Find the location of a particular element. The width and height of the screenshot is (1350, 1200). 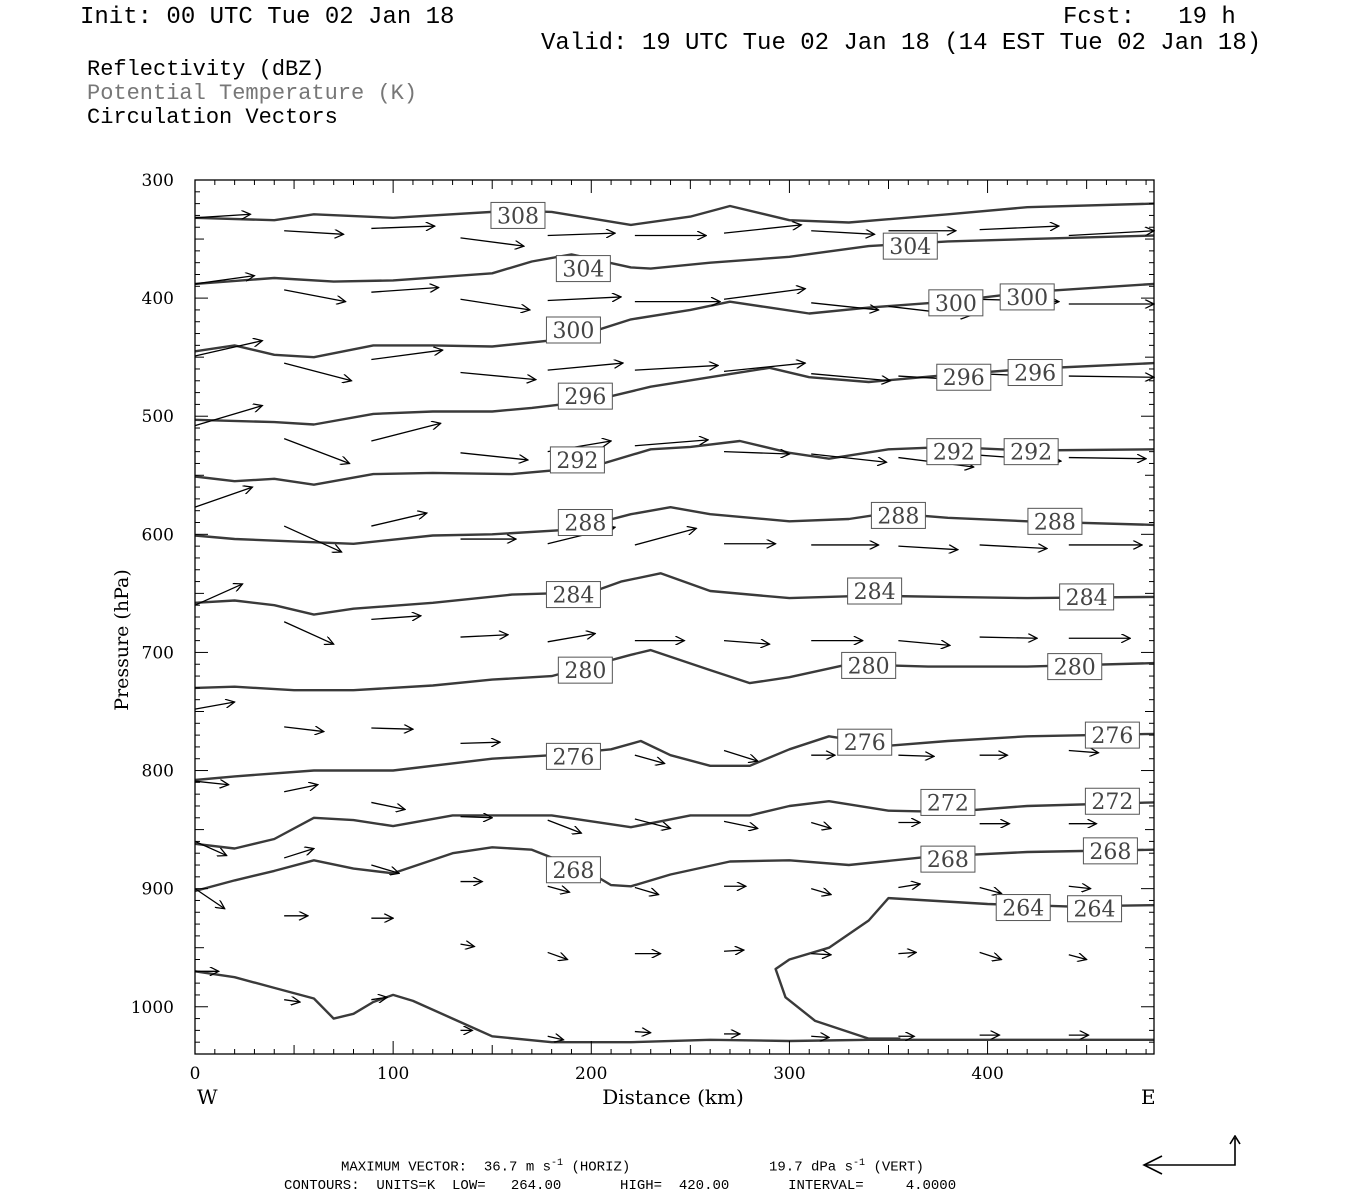

legend-circulation-vectors: Circulation Vectors is located at coordinates (212, 117).